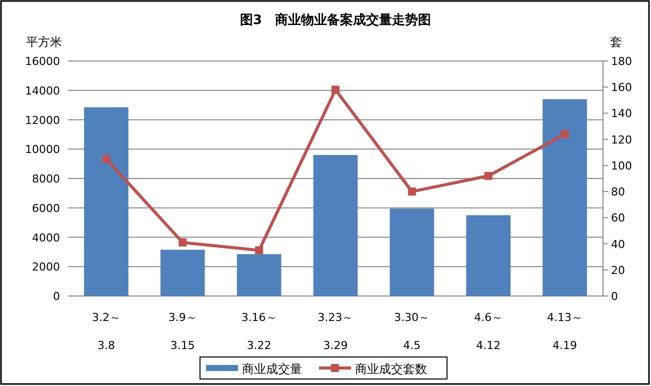 This screenshot has width=651, height=386. I want to click on y-tick-label: 6000, so click(46, 208).